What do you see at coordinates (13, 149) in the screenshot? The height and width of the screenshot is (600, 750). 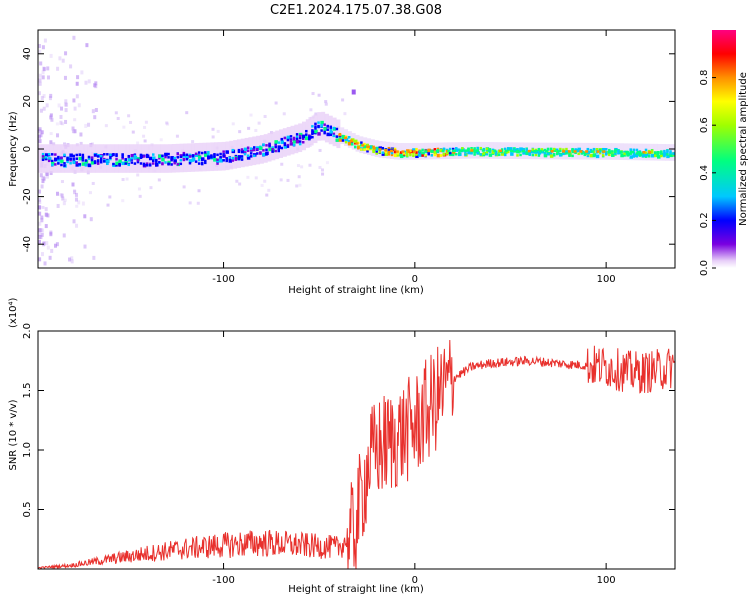 I see `spectrogram-ylabel: Frequency (Hz)` at bounding box center [13, 149].